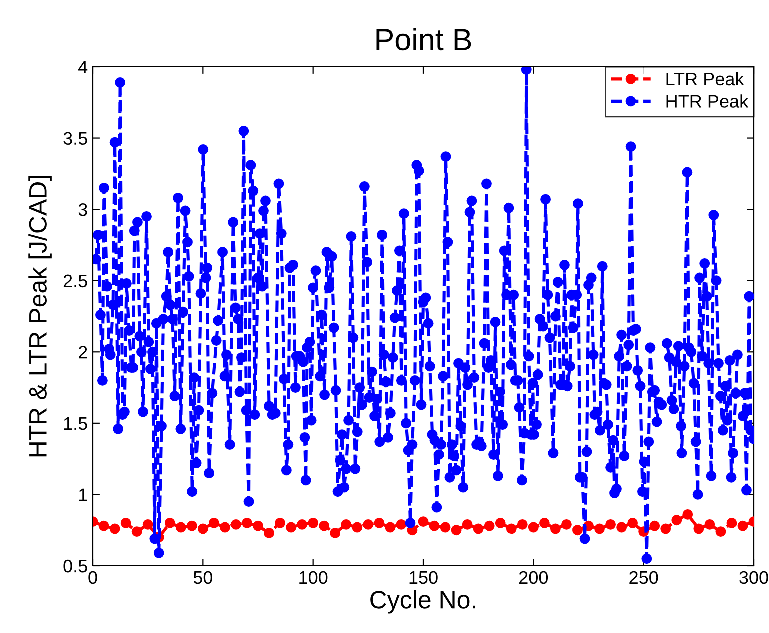 This screenshot has width=769, height=633. I want to click on y-tick-label: 1, so click(83, 495).